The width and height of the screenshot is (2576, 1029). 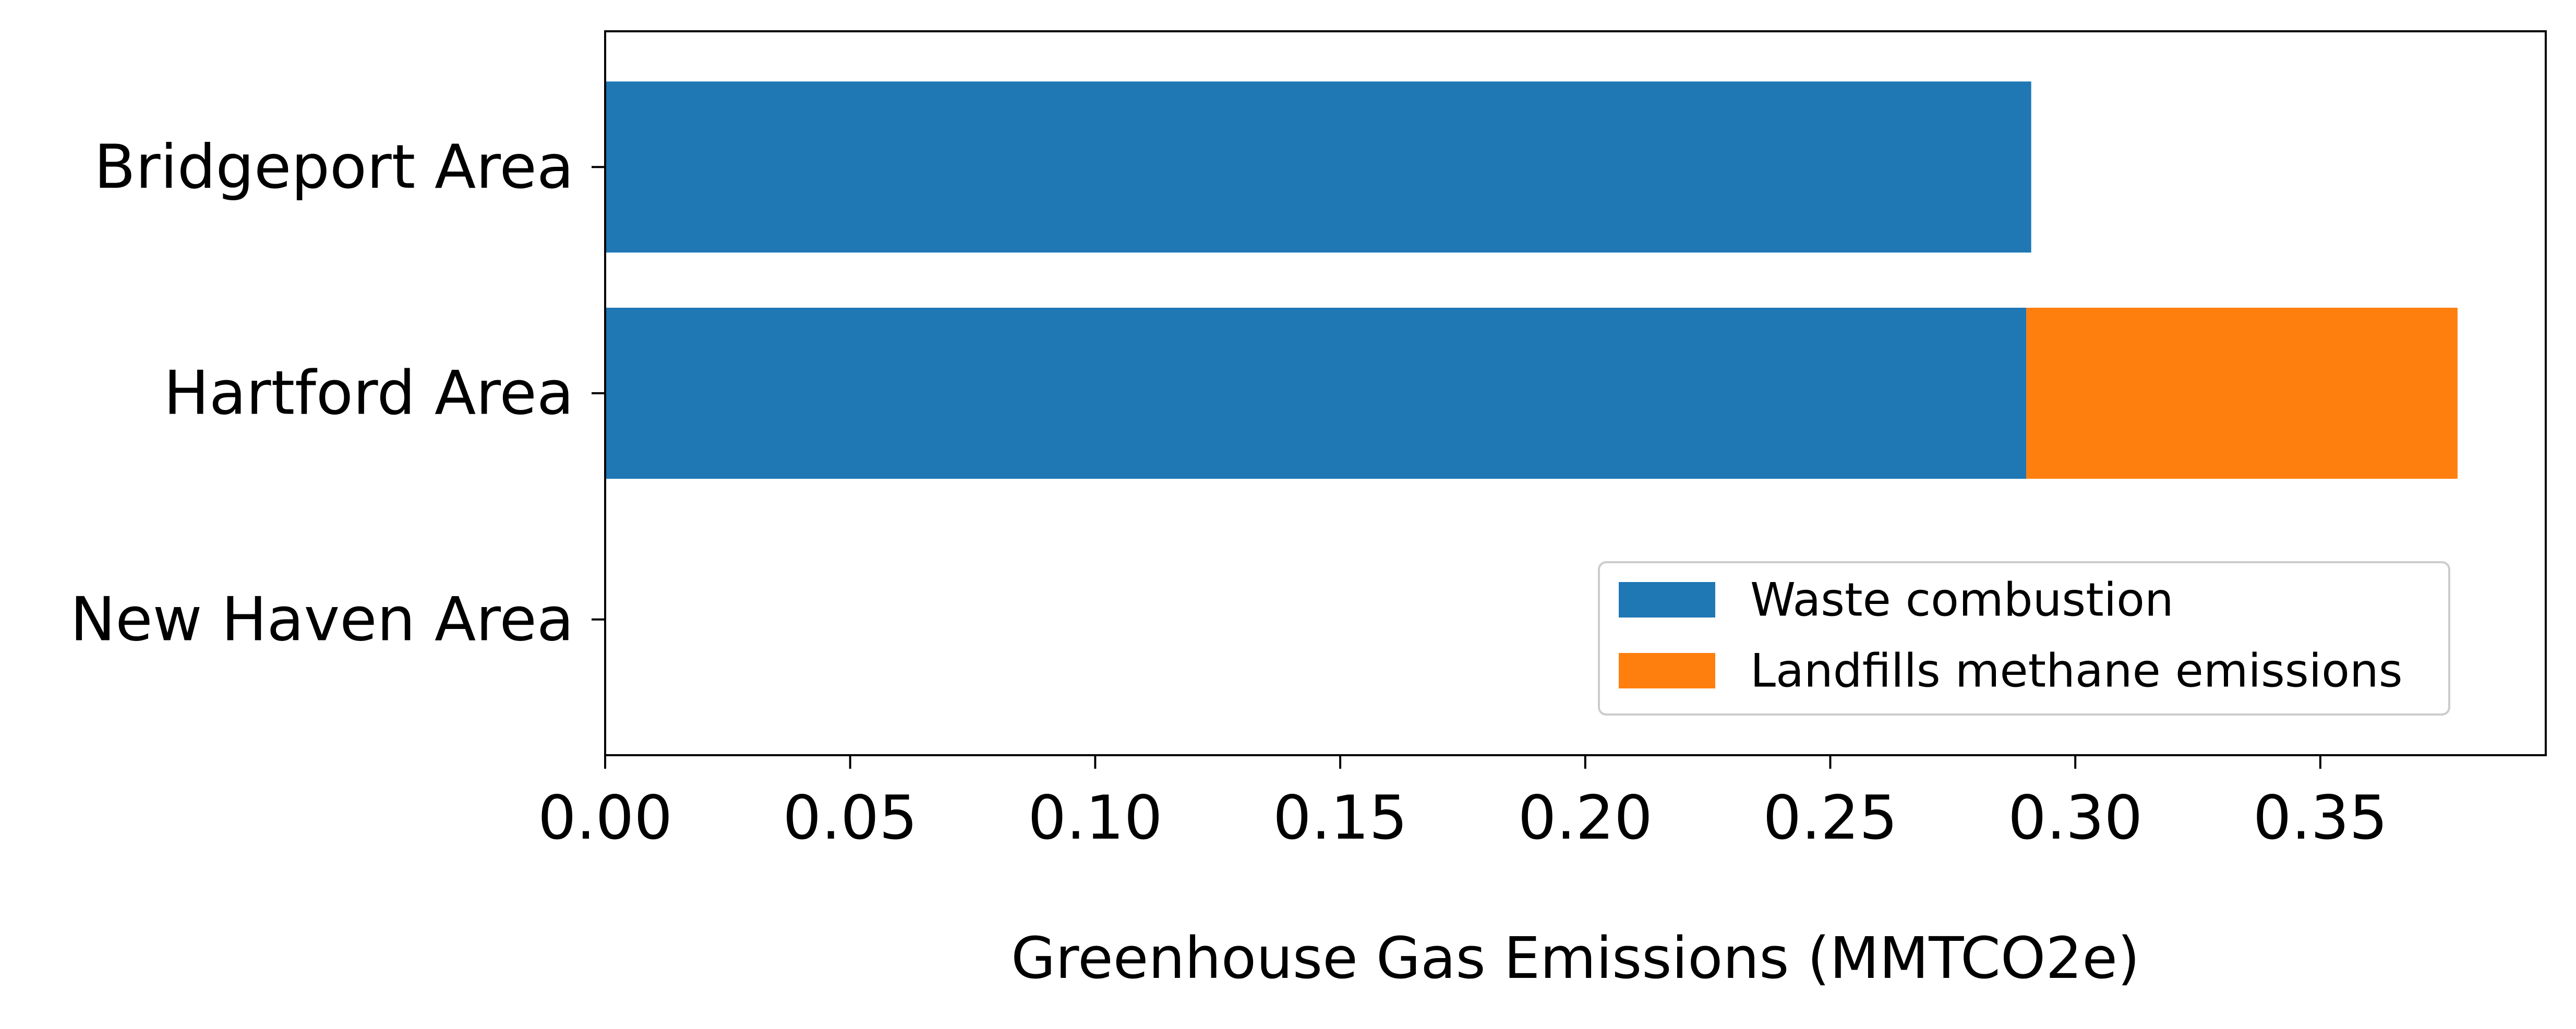 What do you see at coordinates (1318, 167) in the screenshot?
I see `bar-bridgeport-area-waste-combustion` at bounding box center [1318, 167].